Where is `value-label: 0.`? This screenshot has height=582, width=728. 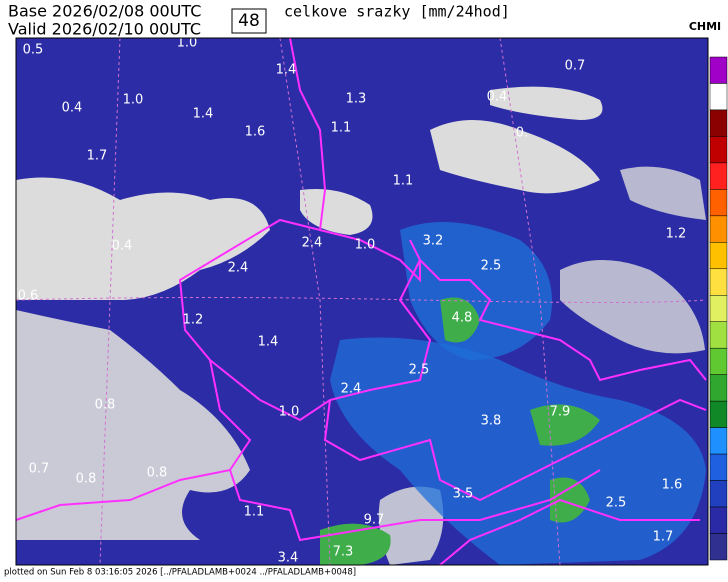 value-label: 0. is located at coordinates (522, 133).